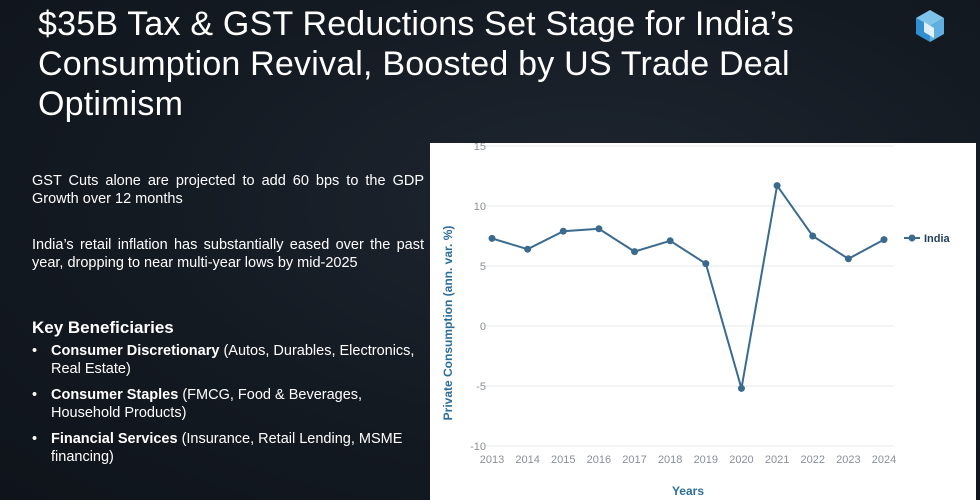 This screenshot has width=980, height=500. I want to click on y-tick-label: 10, so click(480, 207).